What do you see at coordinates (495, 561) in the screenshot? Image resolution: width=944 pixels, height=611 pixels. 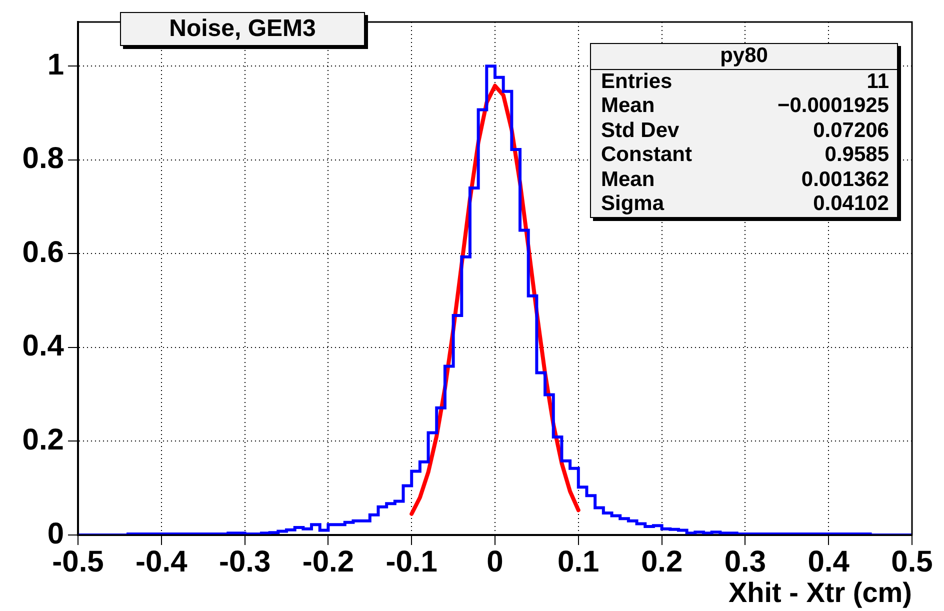 I see `x-tick-label: 0` at bounding box center [495, 561].